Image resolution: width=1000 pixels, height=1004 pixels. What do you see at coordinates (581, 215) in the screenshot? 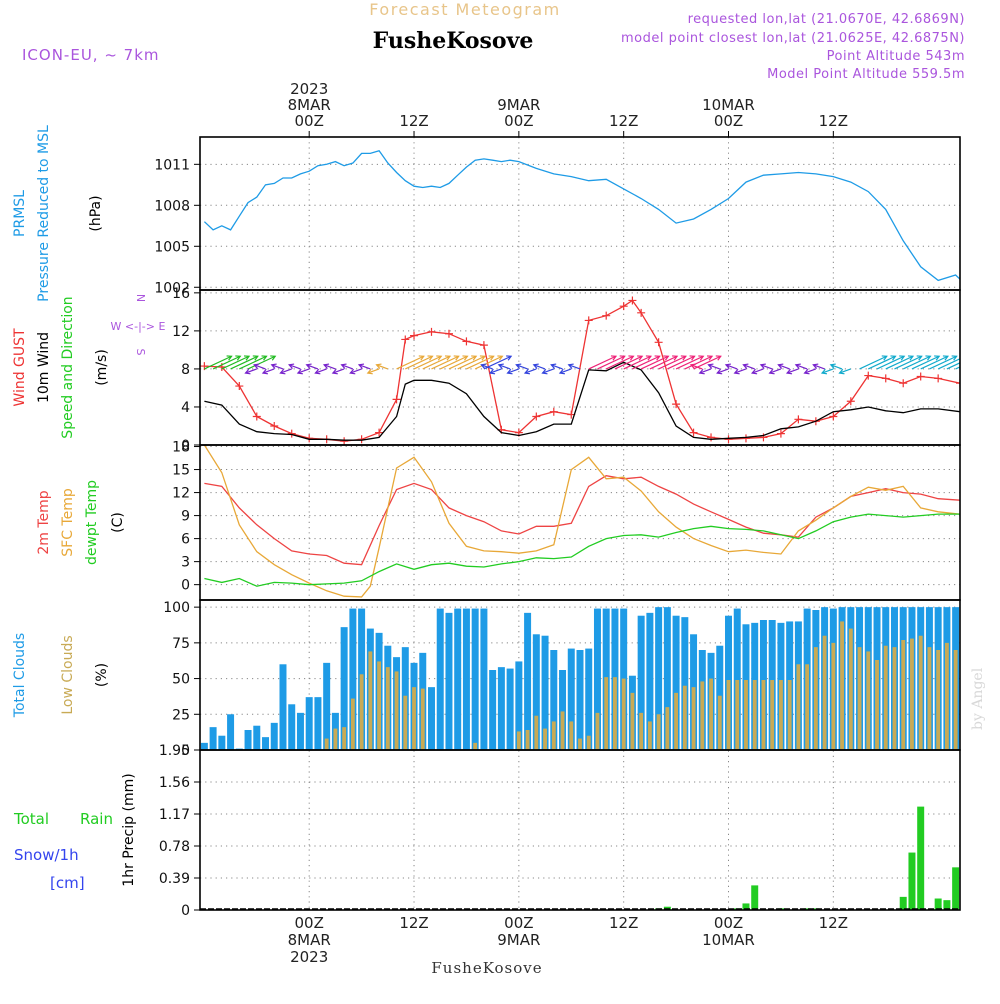
I see `plot-area-pressure` at bounding box center [581, 215].